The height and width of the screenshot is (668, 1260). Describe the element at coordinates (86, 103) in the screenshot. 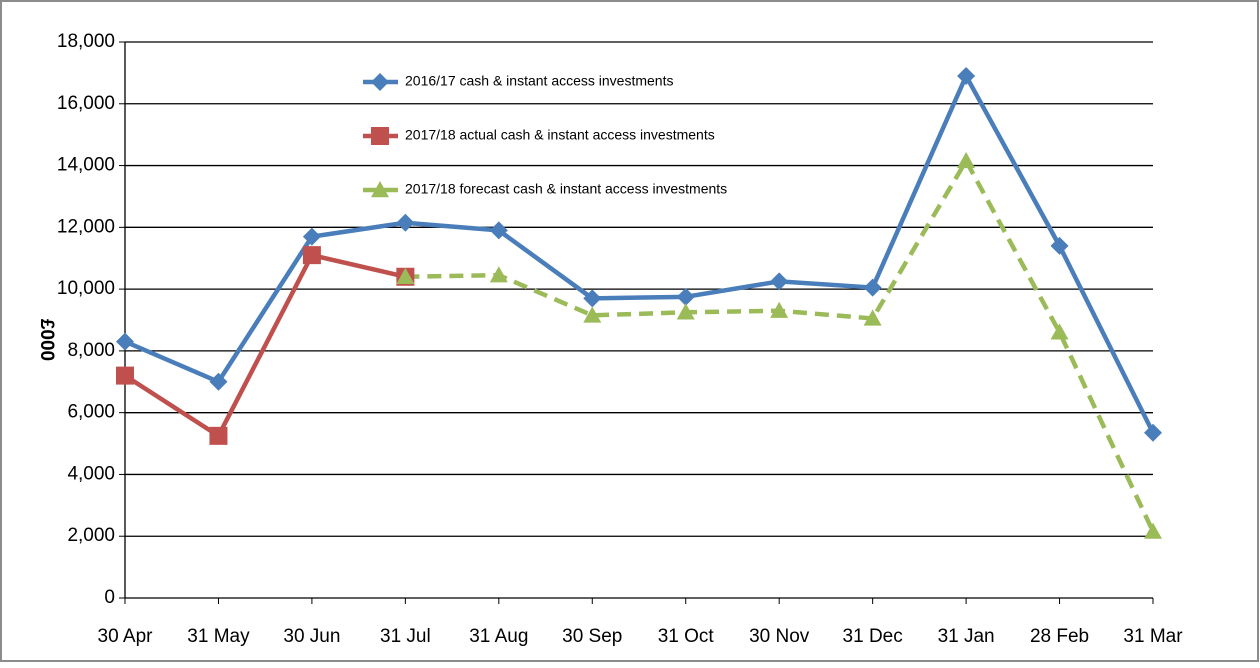

I see `y-tick-label: 16,000` at that location.